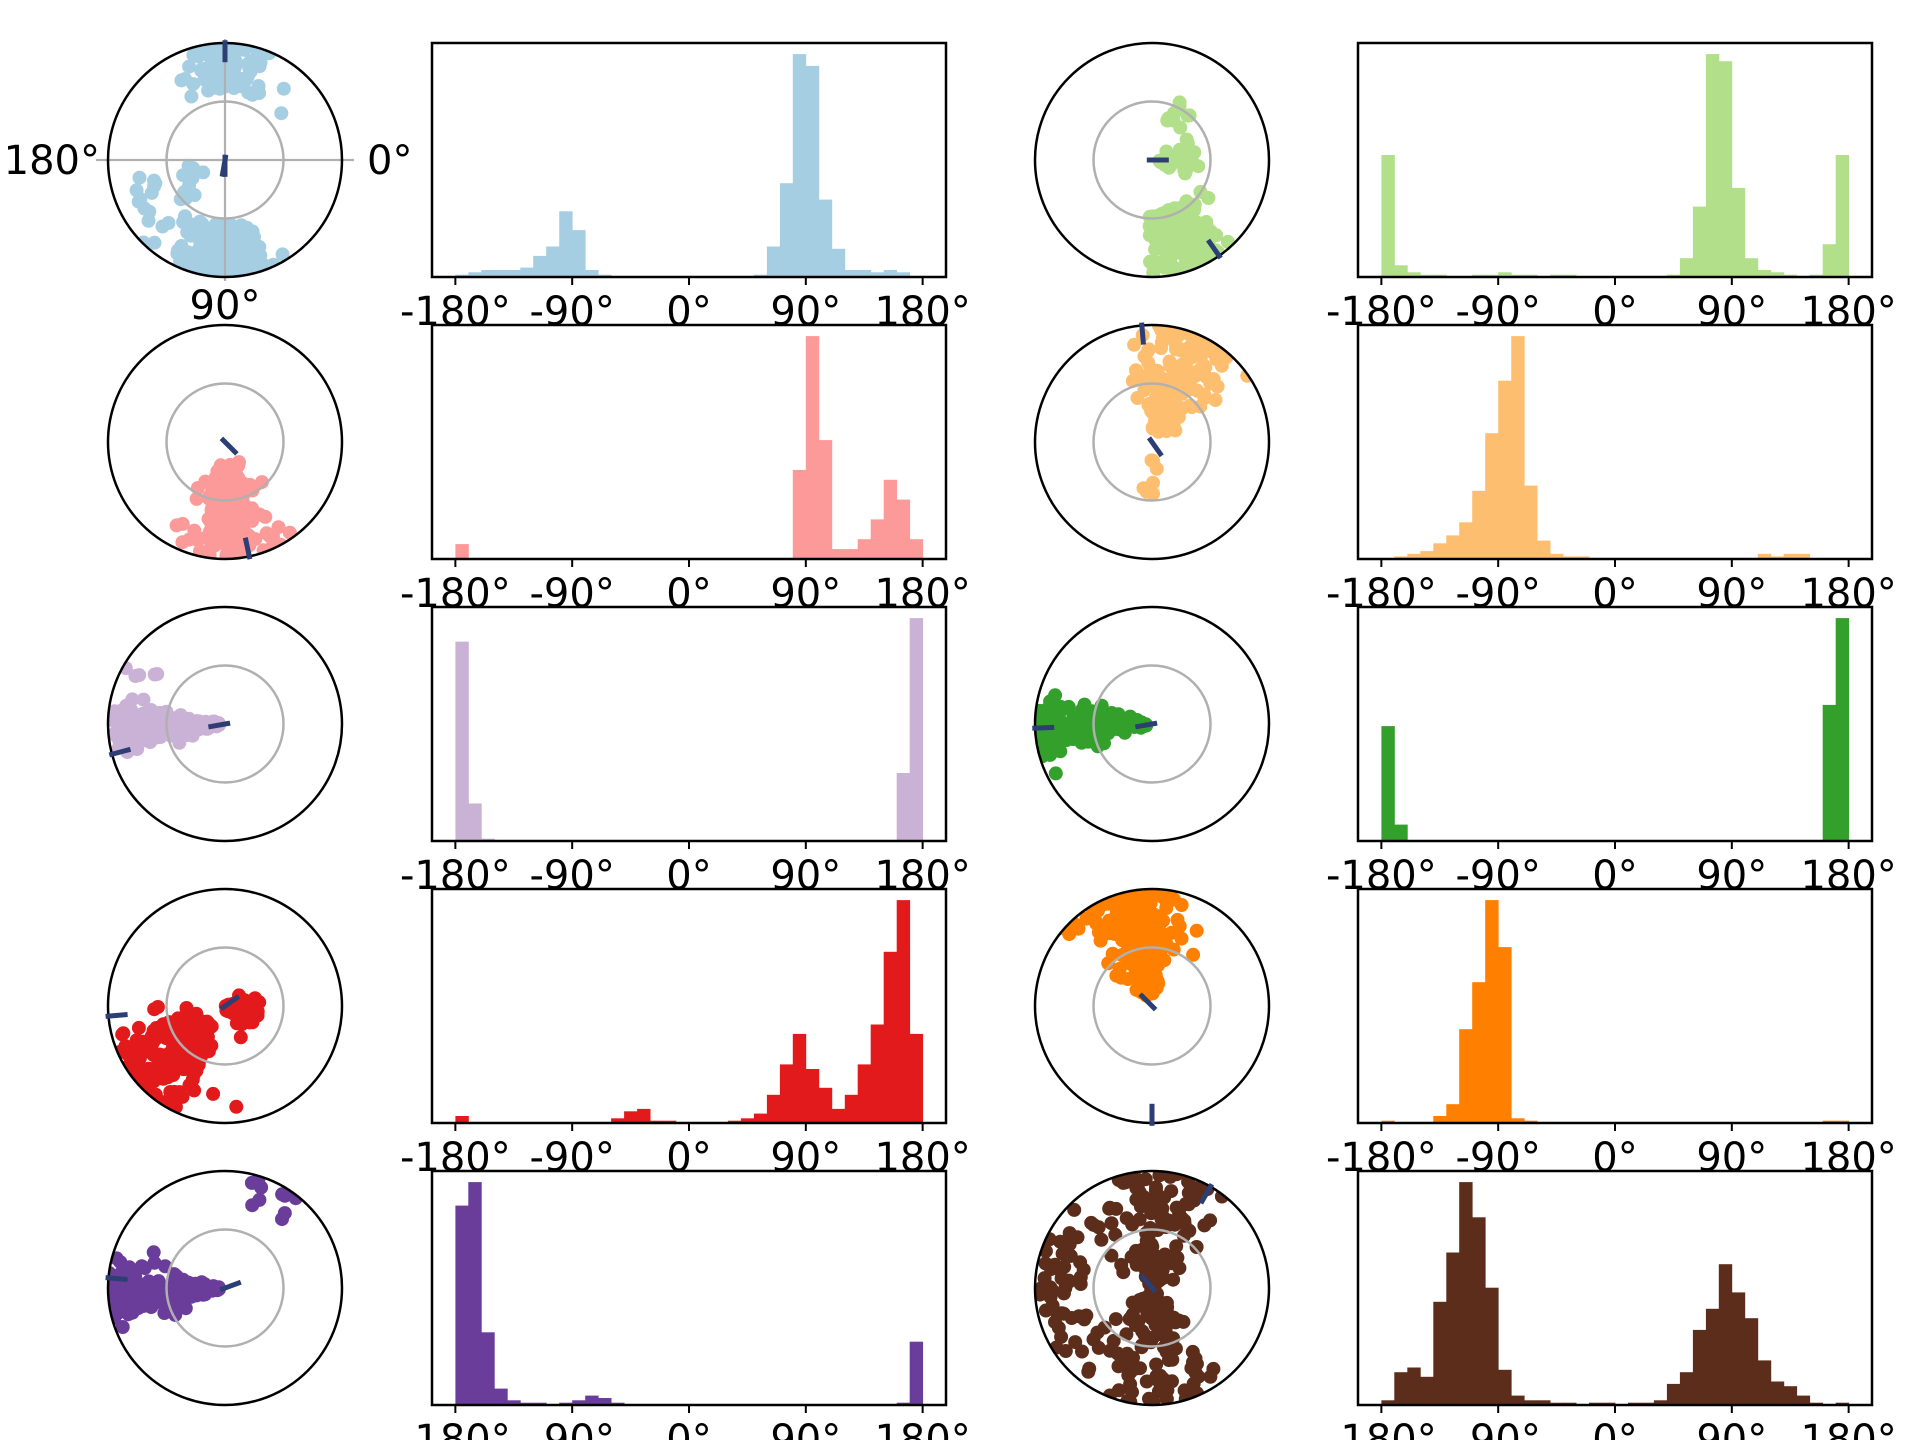 The image size is (1920, 1440). Describe the element at coordinates (389, 161) in the screenshot. I see `compass-label-0: 0°` at that location.